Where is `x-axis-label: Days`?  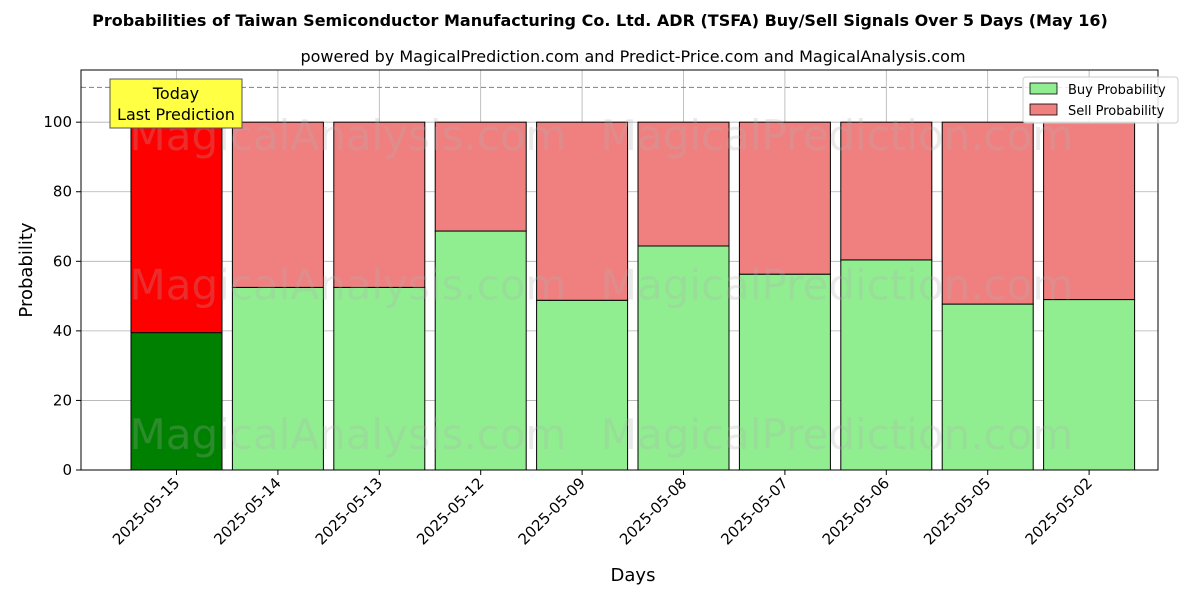
x-axis-label: Days is located at coordinates (633, 575).